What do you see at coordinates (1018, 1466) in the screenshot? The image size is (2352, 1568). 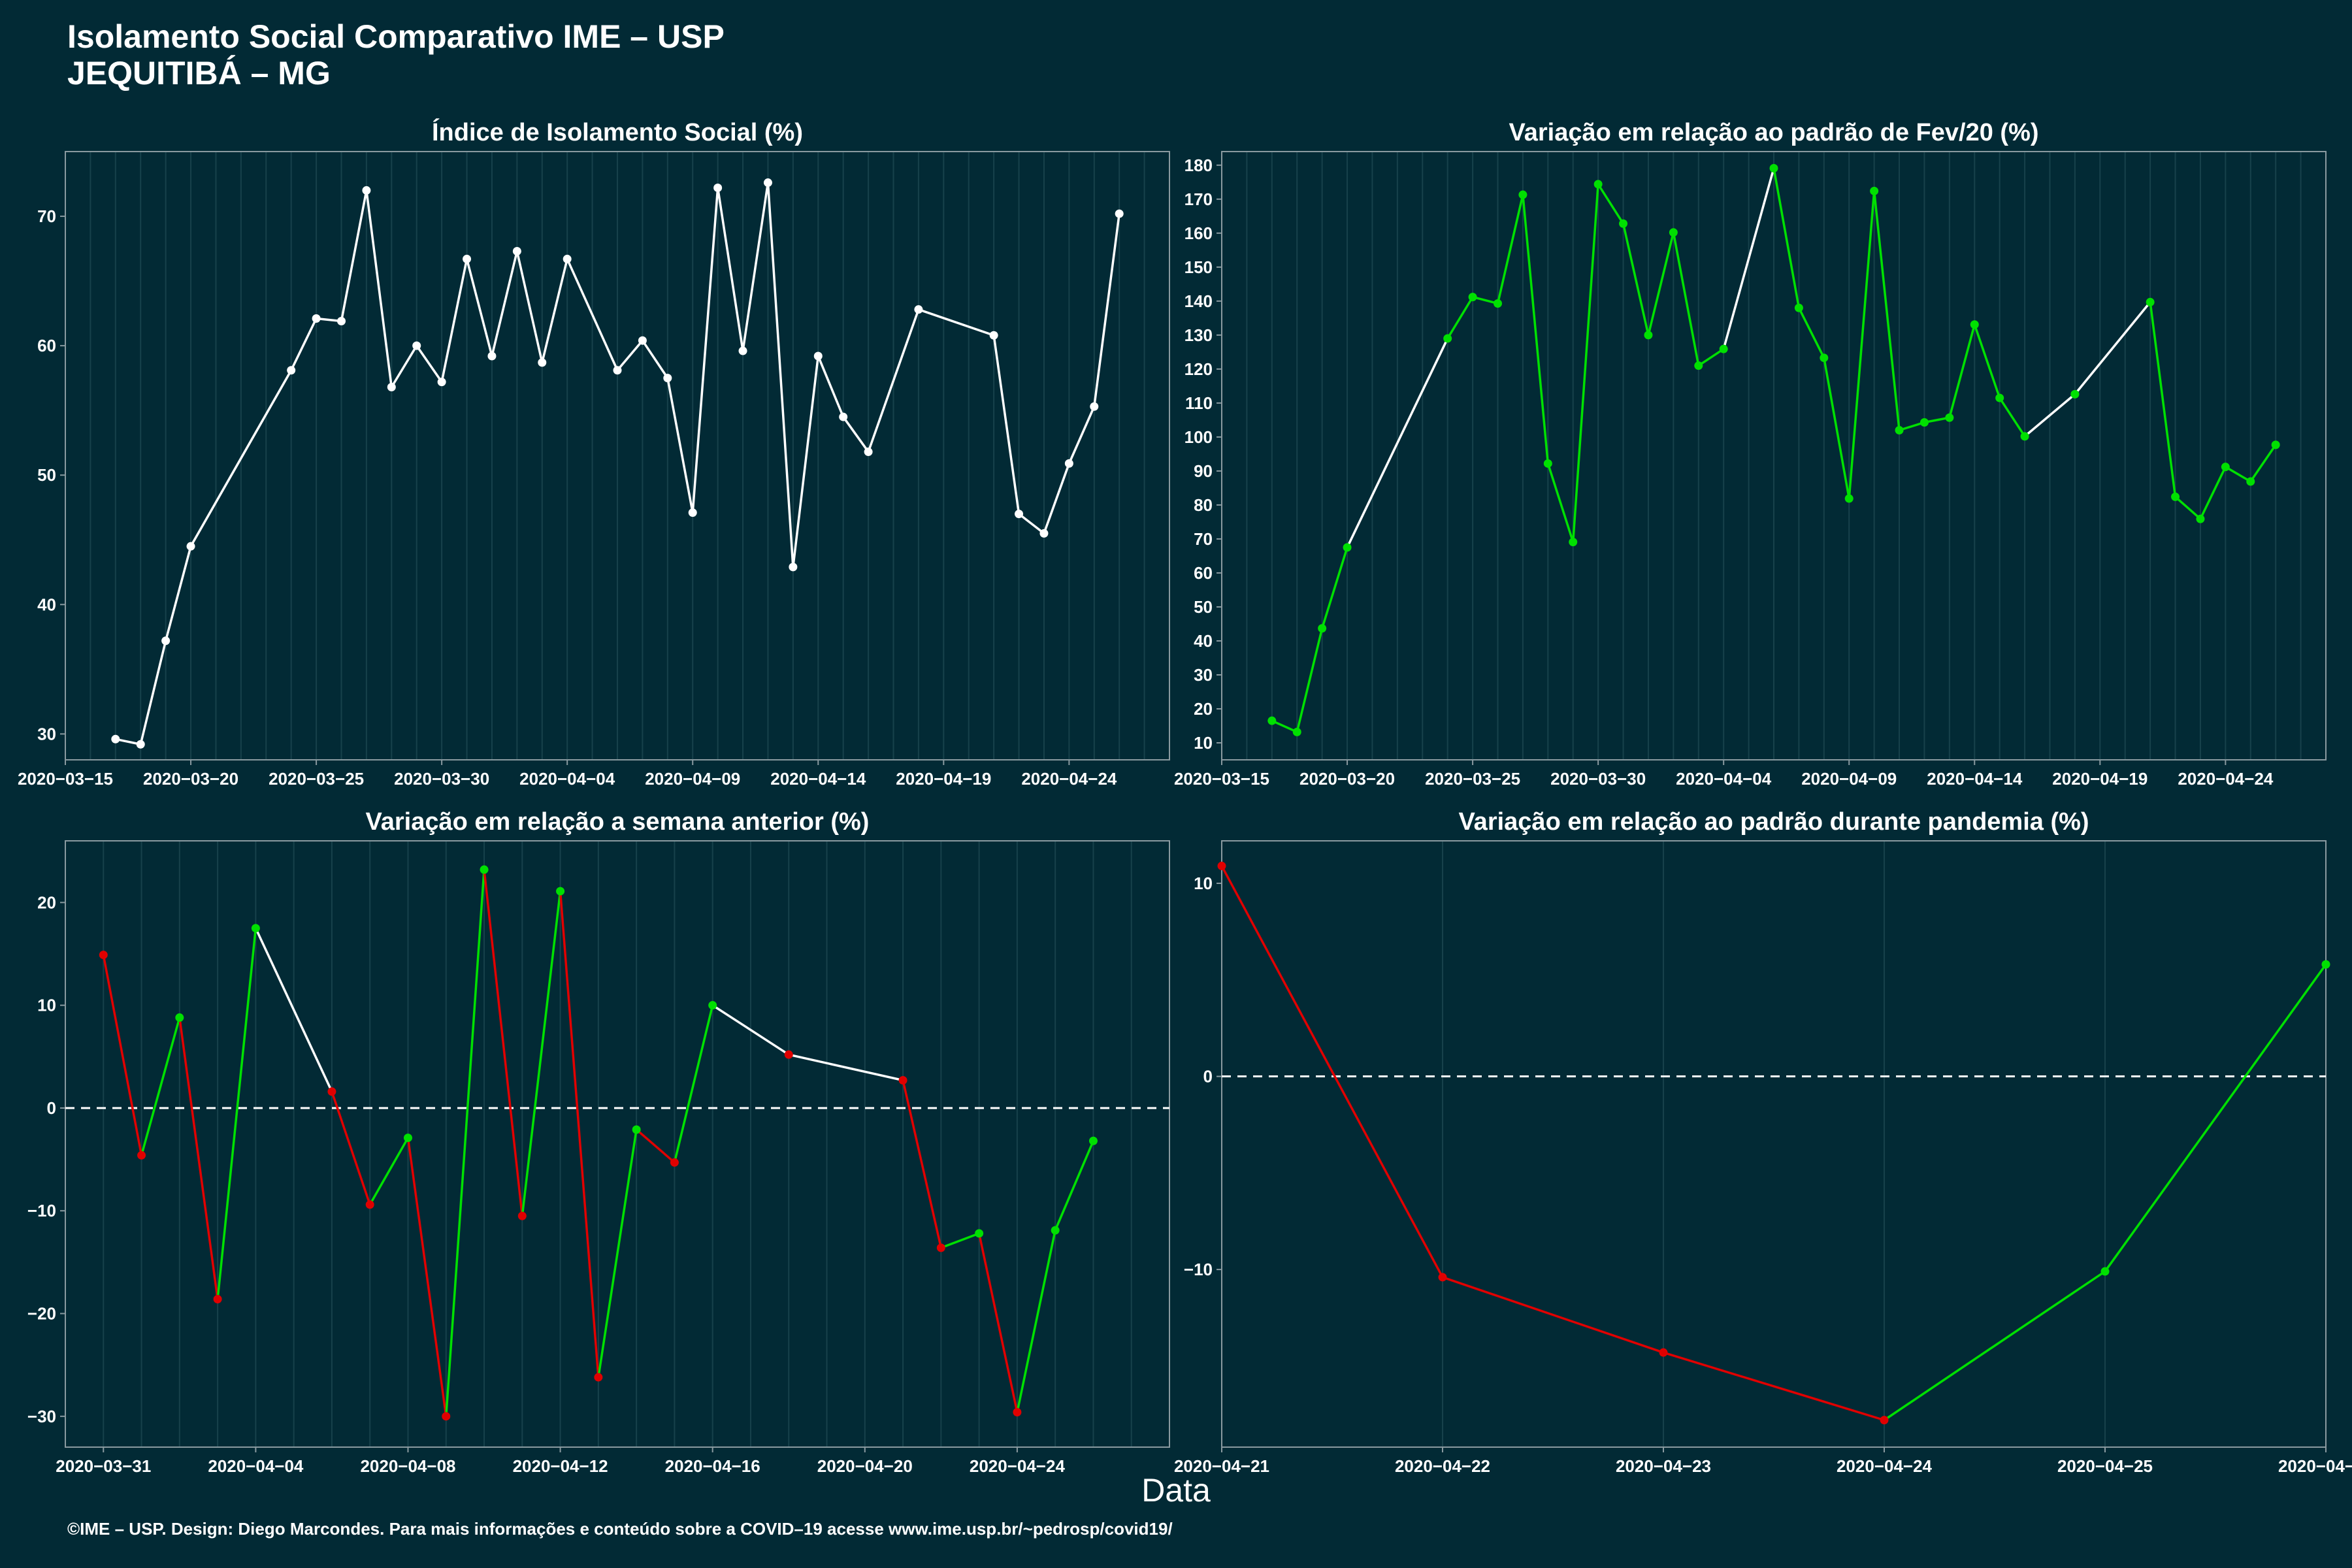 I see `x-tick-label: 2020−04−24` at bounding box center [1018, 1466].